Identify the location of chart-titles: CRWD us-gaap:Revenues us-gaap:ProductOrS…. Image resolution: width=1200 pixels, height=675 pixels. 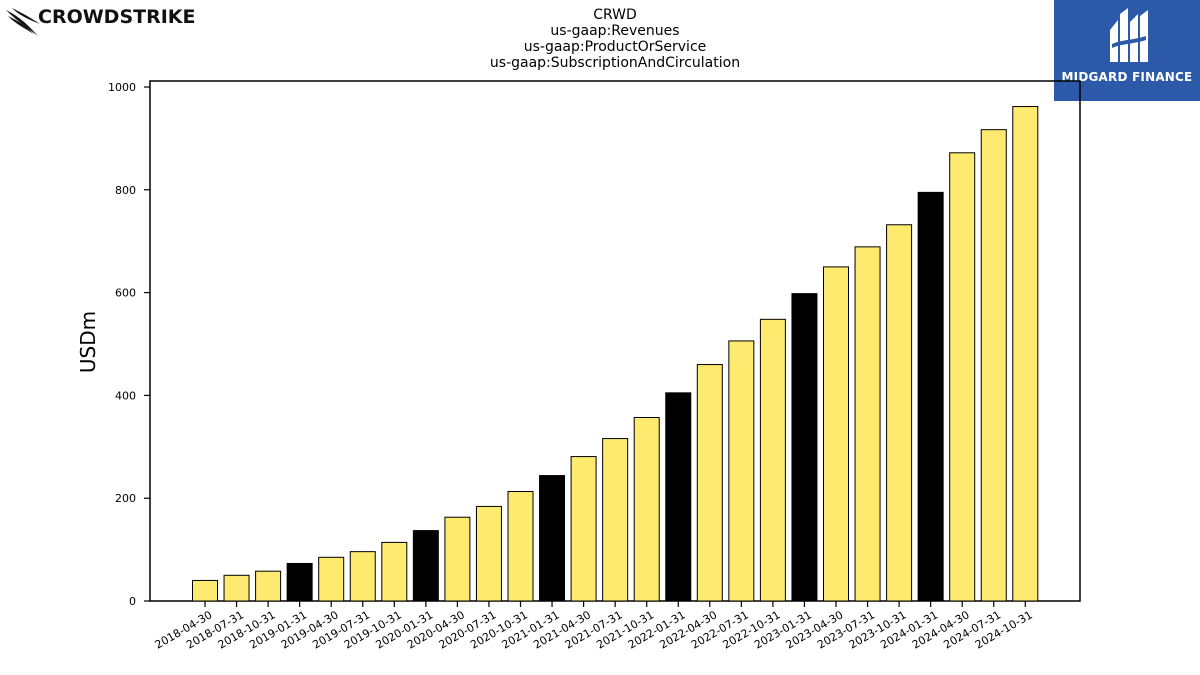
(615, 39).